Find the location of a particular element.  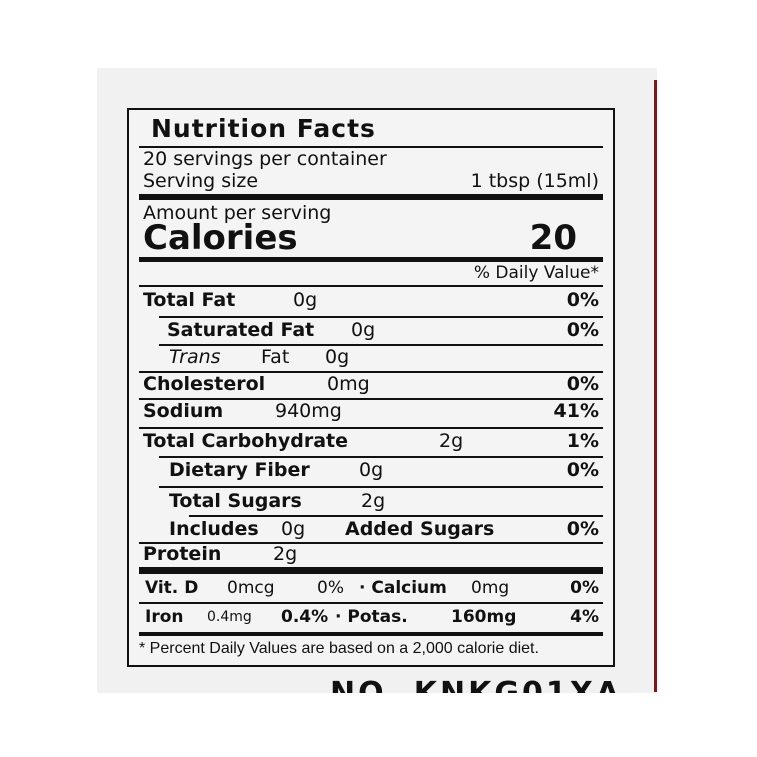

serving-size-row: Serving size 1 tbsp (15ml) is located at coordinates (371, 182).